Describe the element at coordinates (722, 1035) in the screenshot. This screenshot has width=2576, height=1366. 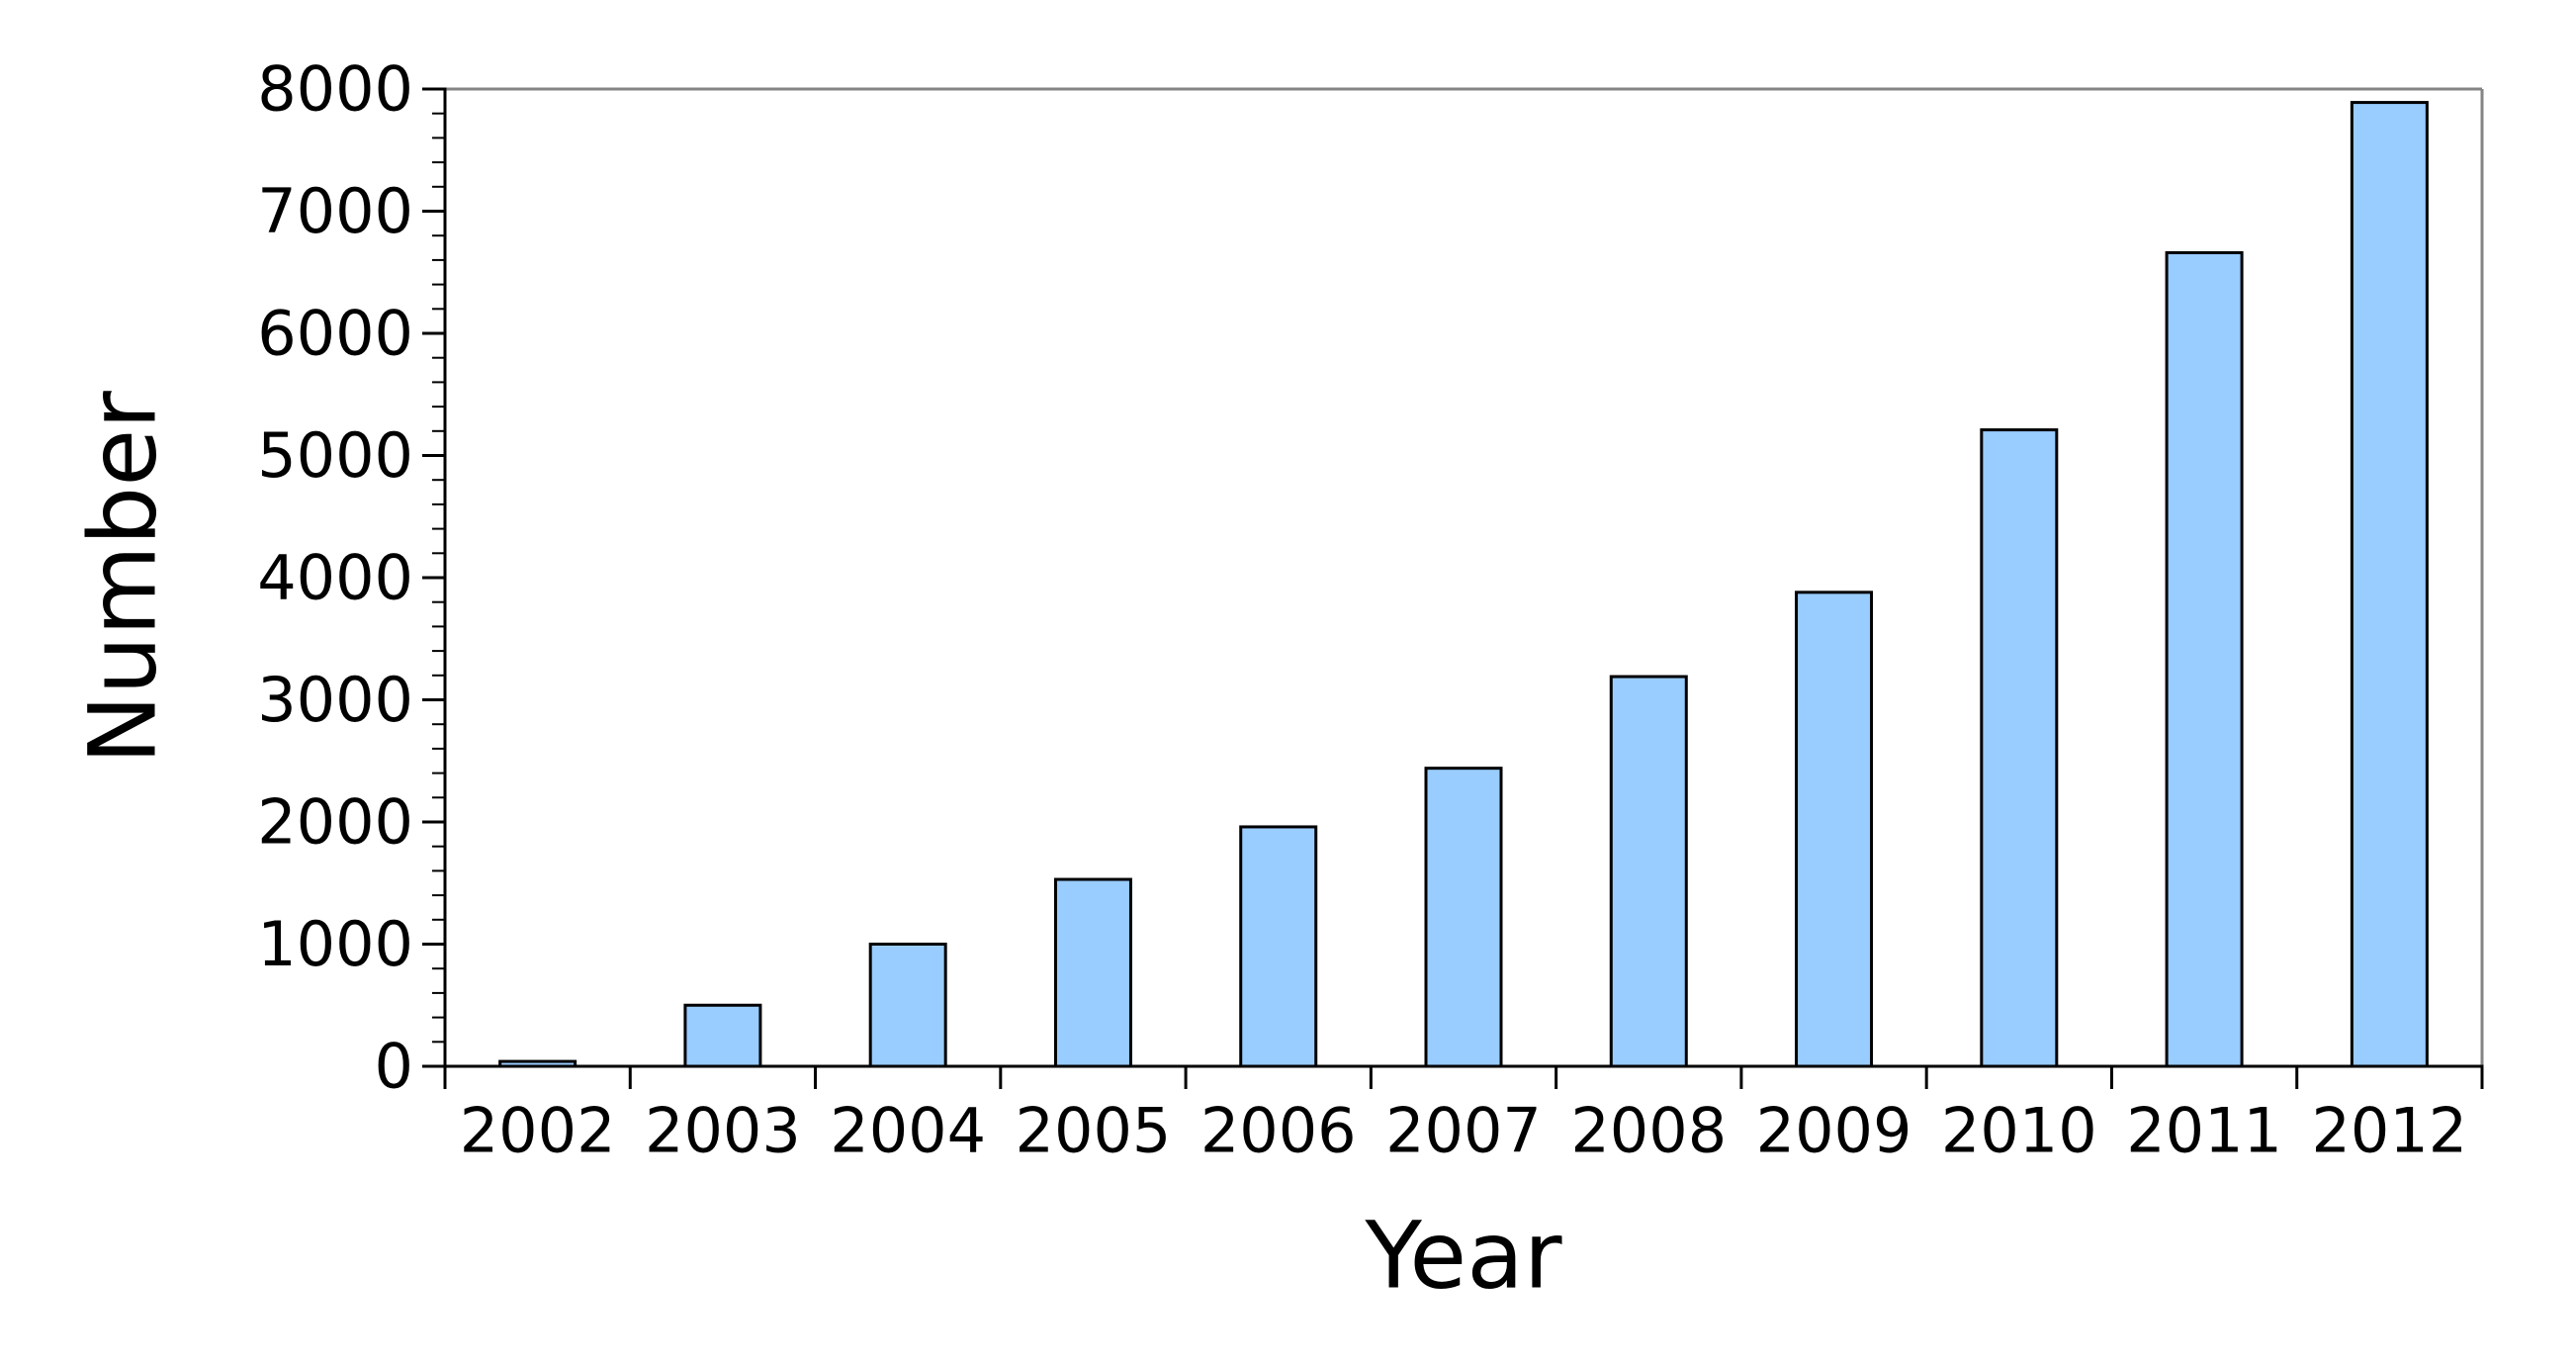
I see `bar-2003` at that location.